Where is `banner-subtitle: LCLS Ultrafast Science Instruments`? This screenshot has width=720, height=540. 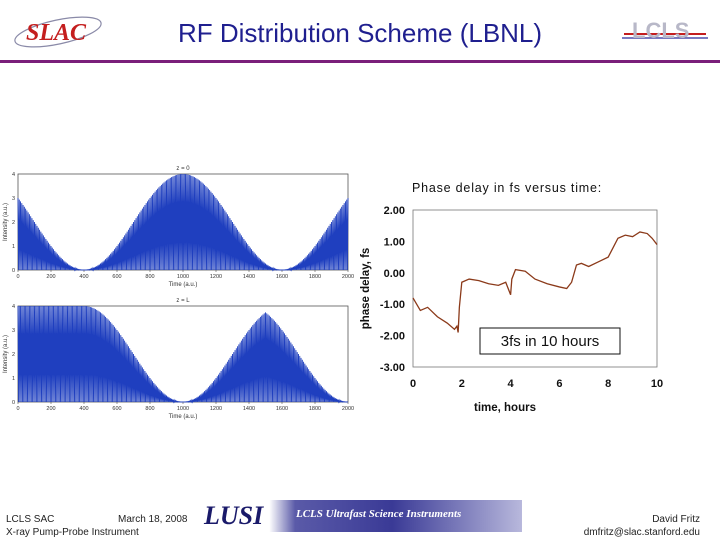
banner-subtitle: LCLS Ultrafast Science Instruments is located at coordinates (379, 514).